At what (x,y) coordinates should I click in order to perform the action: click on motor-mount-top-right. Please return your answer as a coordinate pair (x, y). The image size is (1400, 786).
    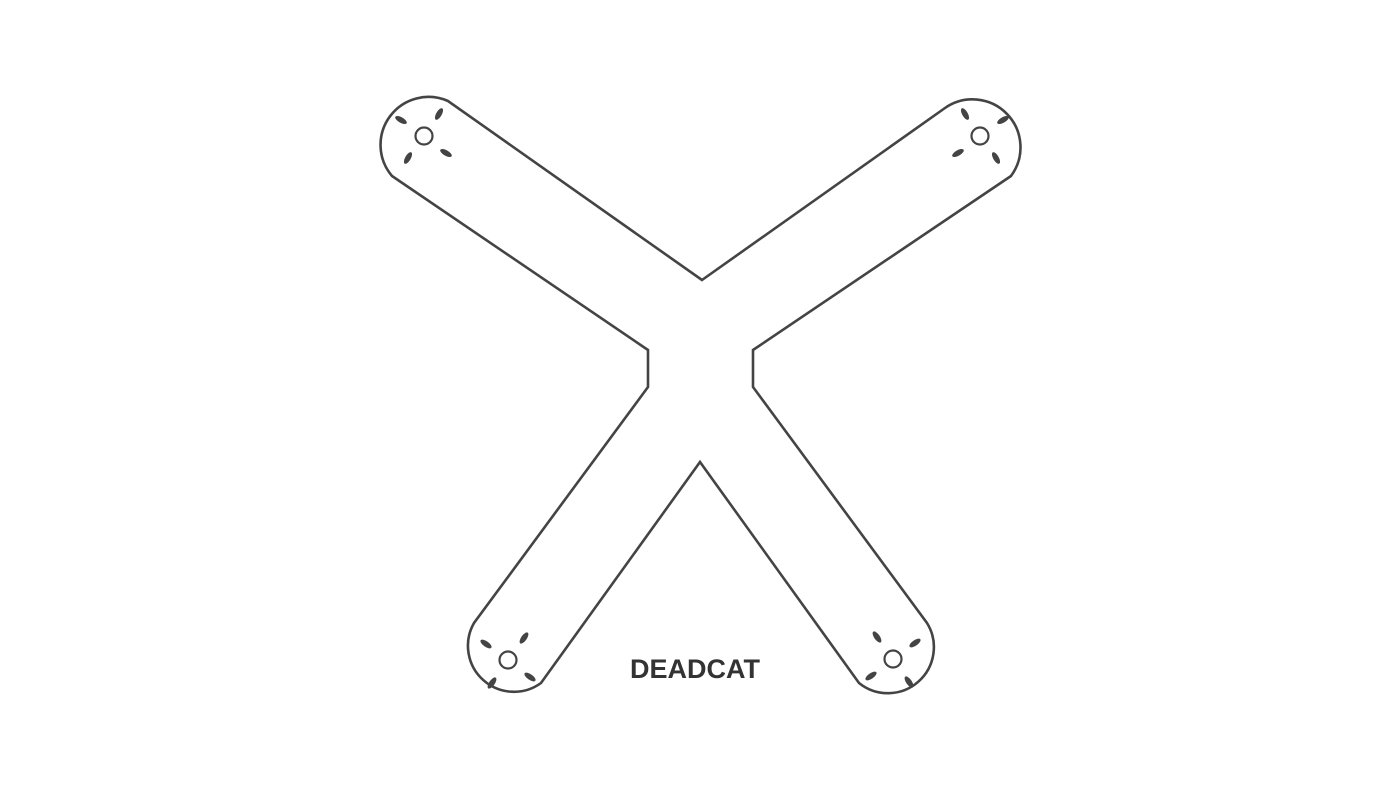
    Looking at the image, I should click on (980, 136).